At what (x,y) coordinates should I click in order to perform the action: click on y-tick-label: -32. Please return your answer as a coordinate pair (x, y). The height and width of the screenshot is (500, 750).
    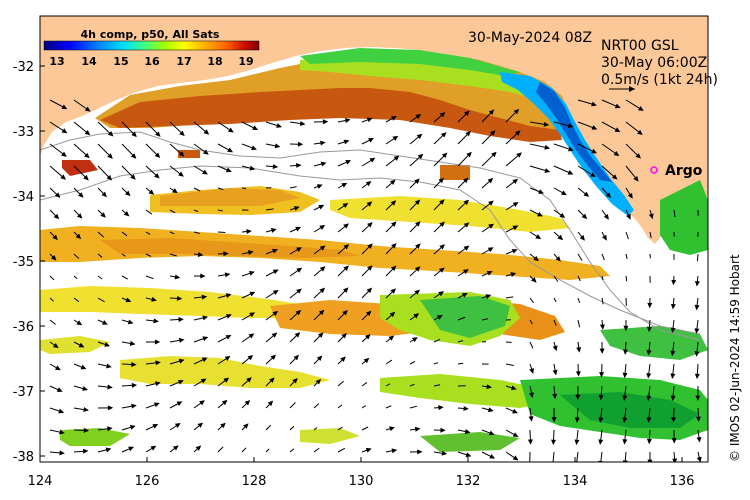
    Looking at the image, I should click on (23, 67).